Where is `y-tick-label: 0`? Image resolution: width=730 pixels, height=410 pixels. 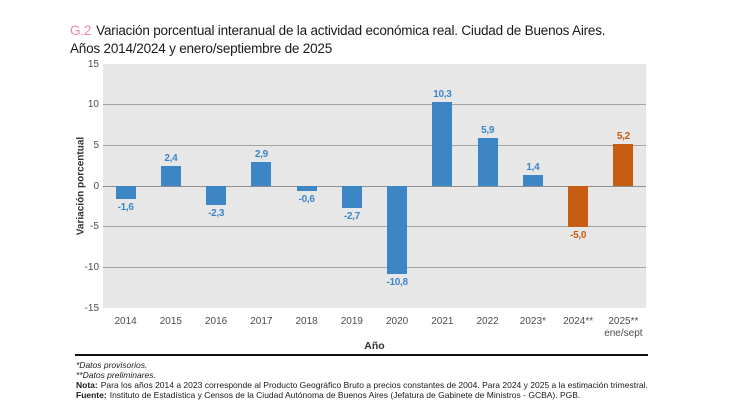 y-tick-label: 0 is located at coordinates (96, 186).